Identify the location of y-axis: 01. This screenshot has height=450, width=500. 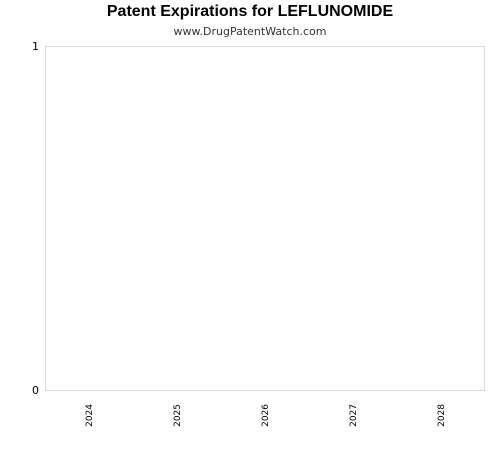
(35, 218).